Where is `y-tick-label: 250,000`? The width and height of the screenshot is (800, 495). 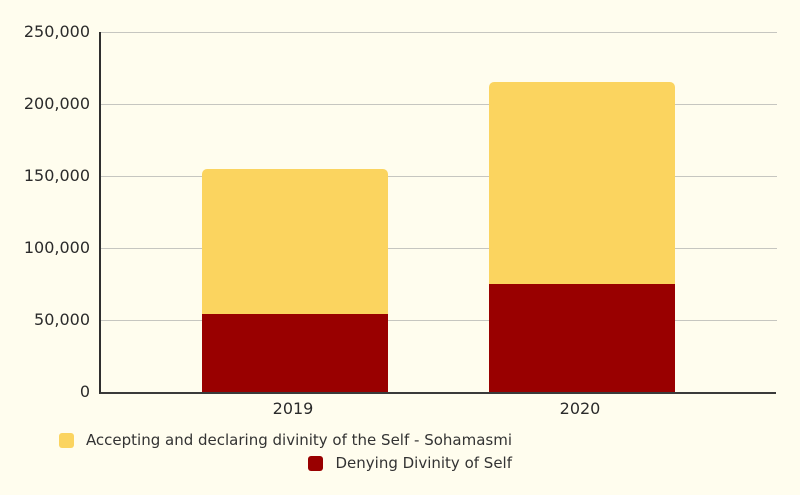 y-tick-label: 250,000 is located at coordinates (56, 31).